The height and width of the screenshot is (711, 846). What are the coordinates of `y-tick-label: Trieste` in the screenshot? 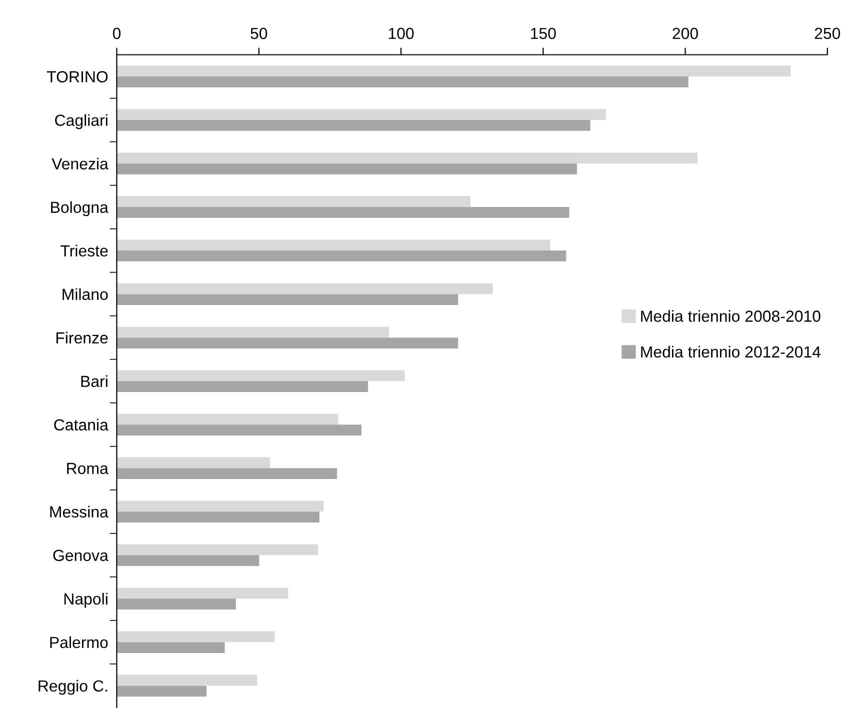 It's located at (84, 250).